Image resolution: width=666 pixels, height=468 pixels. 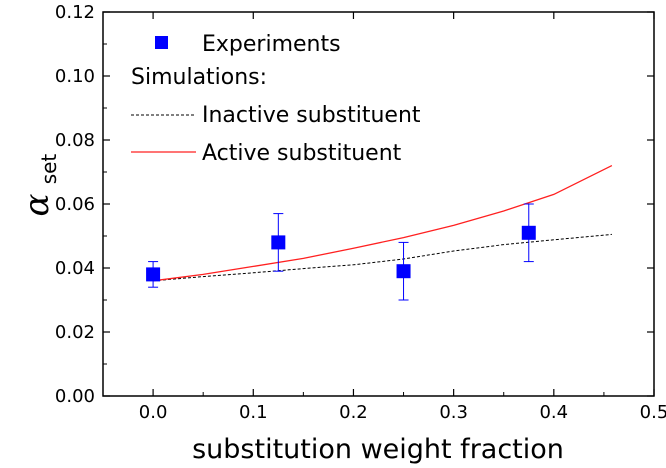 What do you see at coordinates (353, 412) in the screenshot?
I see `x-tick-label: 0.2` at bounding box center [353, 412].